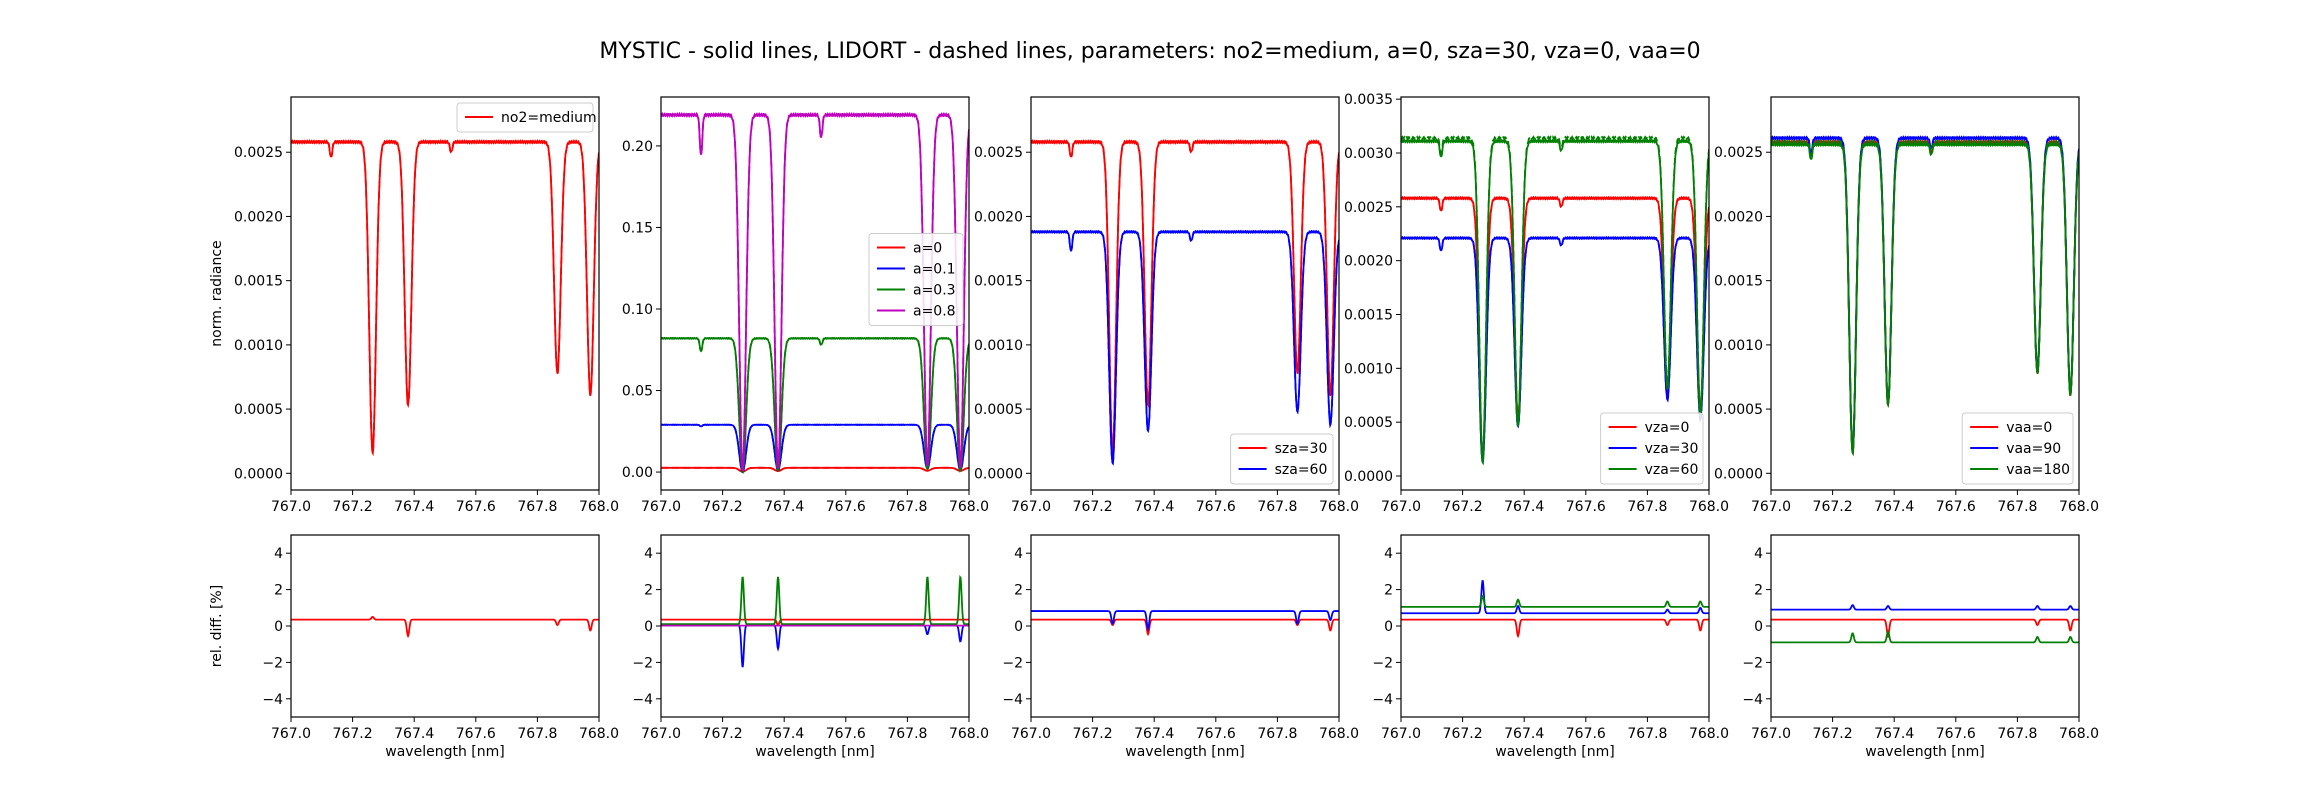 Image resolution: width=2300 pixels, height=800 pixels. Describe the element at coordinates (1368, 100) in the screenshot. I see `y-tick-label: 0.0035` at that location.